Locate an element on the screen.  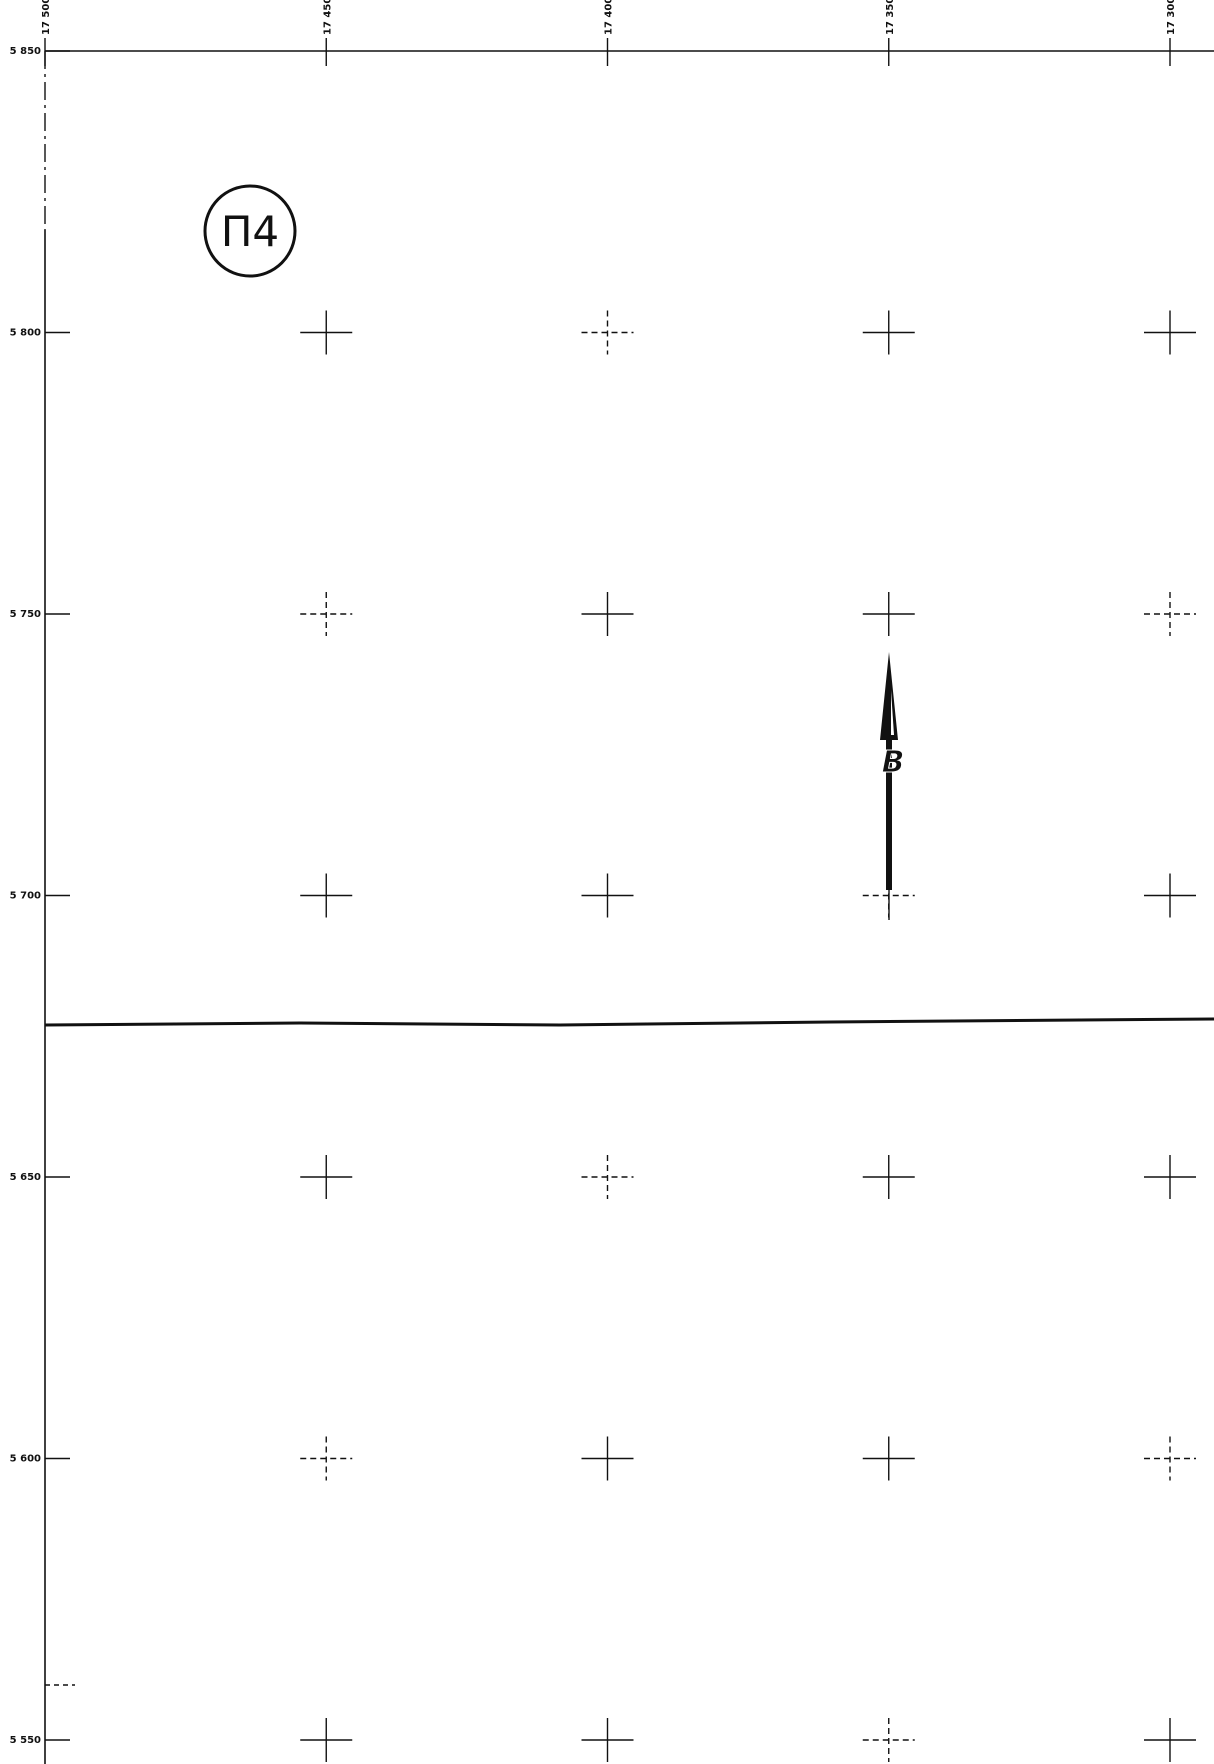
sheet-seam is located at coordinates (629, 1022).